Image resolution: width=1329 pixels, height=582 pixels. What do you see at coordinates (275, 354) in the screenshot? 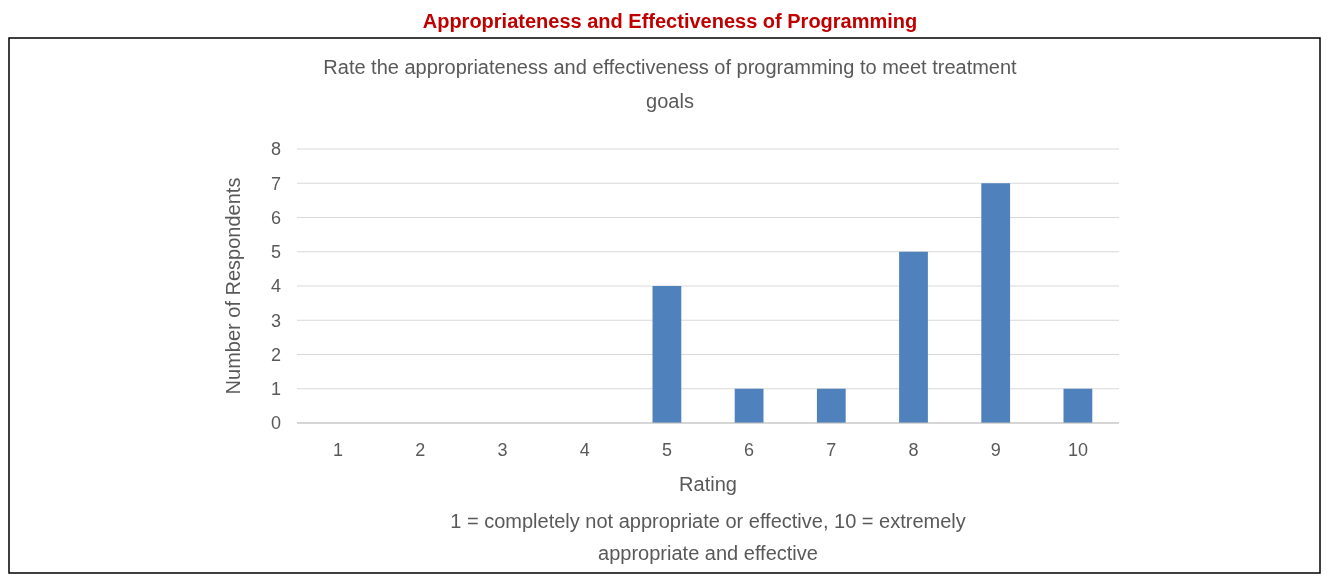
I see `y-tick-label: 2` at bounding box center [275, 354].